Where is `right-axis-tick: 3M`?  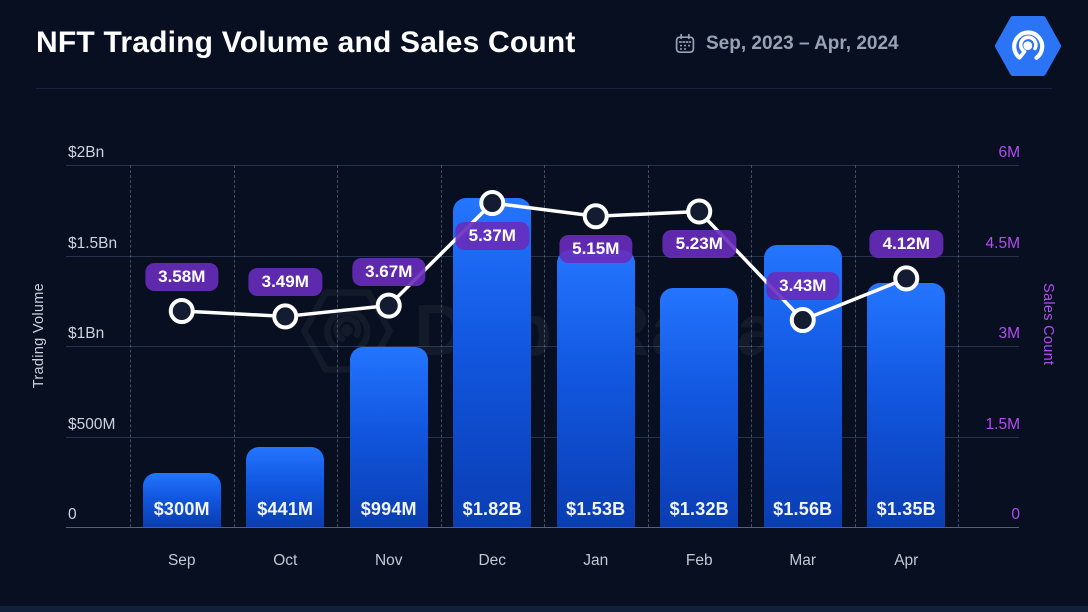 right-axis-tick: 3M is located at coordinates (1009, 333).